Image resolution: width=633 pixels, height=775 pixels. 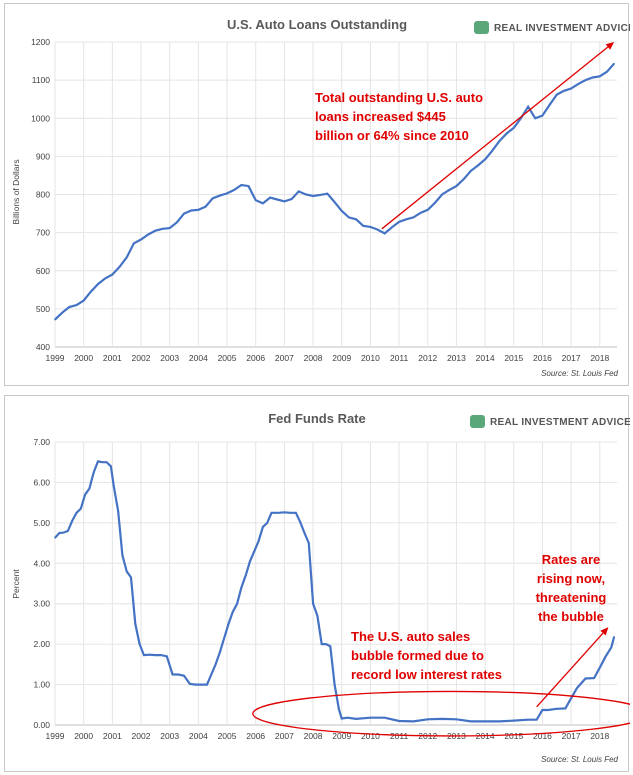 I want to click on low-rates-ellipse, so click(x=441, y=713).